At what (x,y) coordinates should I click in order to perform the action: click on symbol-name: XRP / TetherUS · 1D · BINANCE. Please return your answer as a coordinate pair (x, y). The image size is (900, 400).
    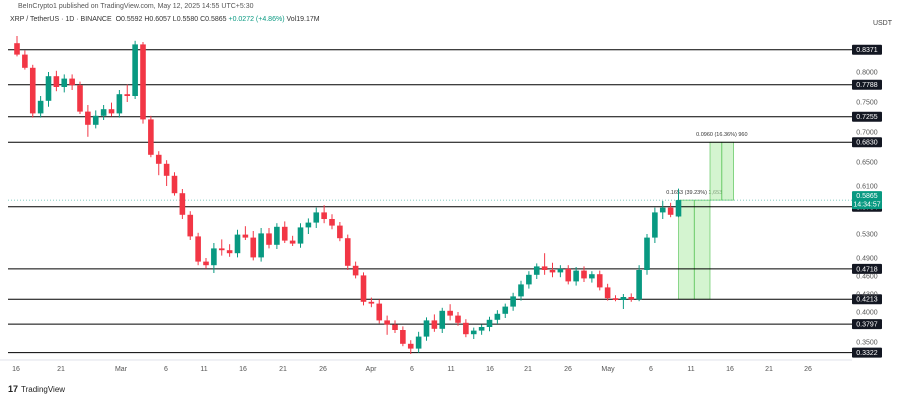
    Looking at the image, I should click on (61, 19).